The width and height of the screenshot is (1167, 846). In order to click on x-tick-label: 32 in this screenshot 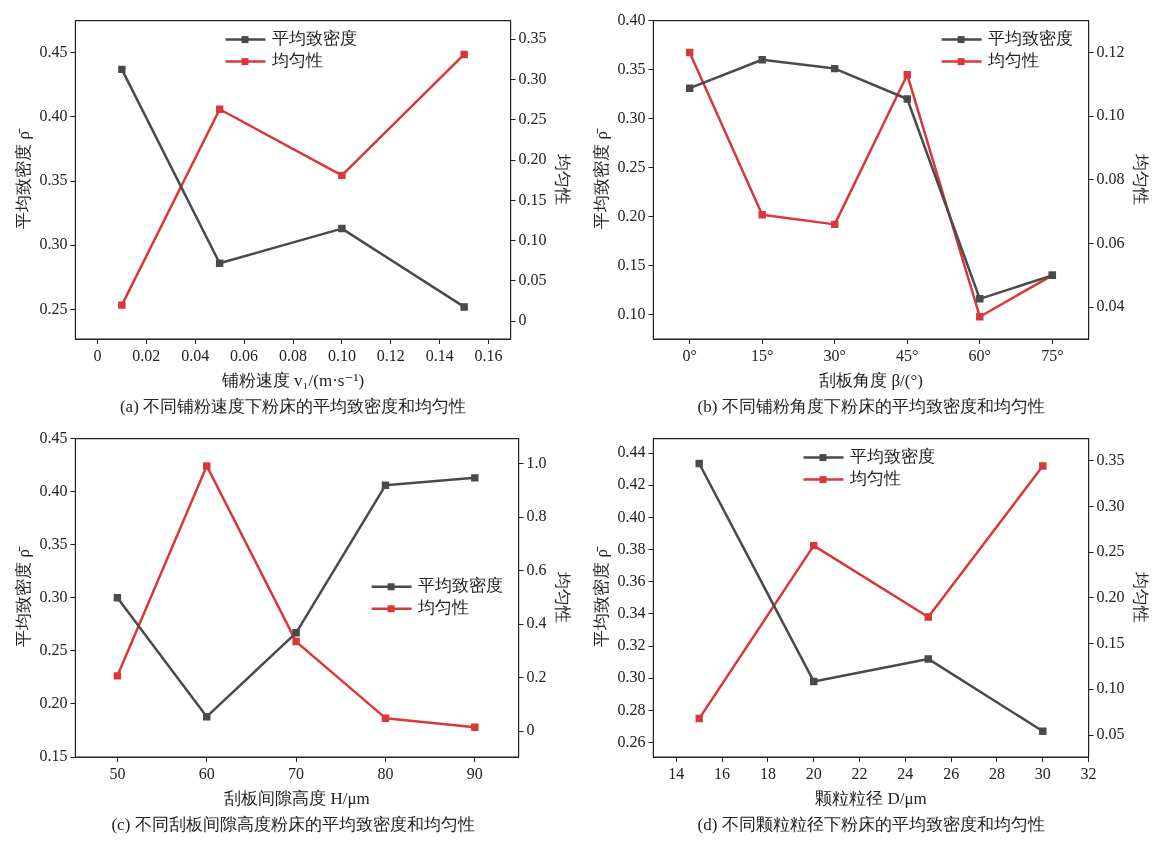, I will do `click(1088, 773)`.